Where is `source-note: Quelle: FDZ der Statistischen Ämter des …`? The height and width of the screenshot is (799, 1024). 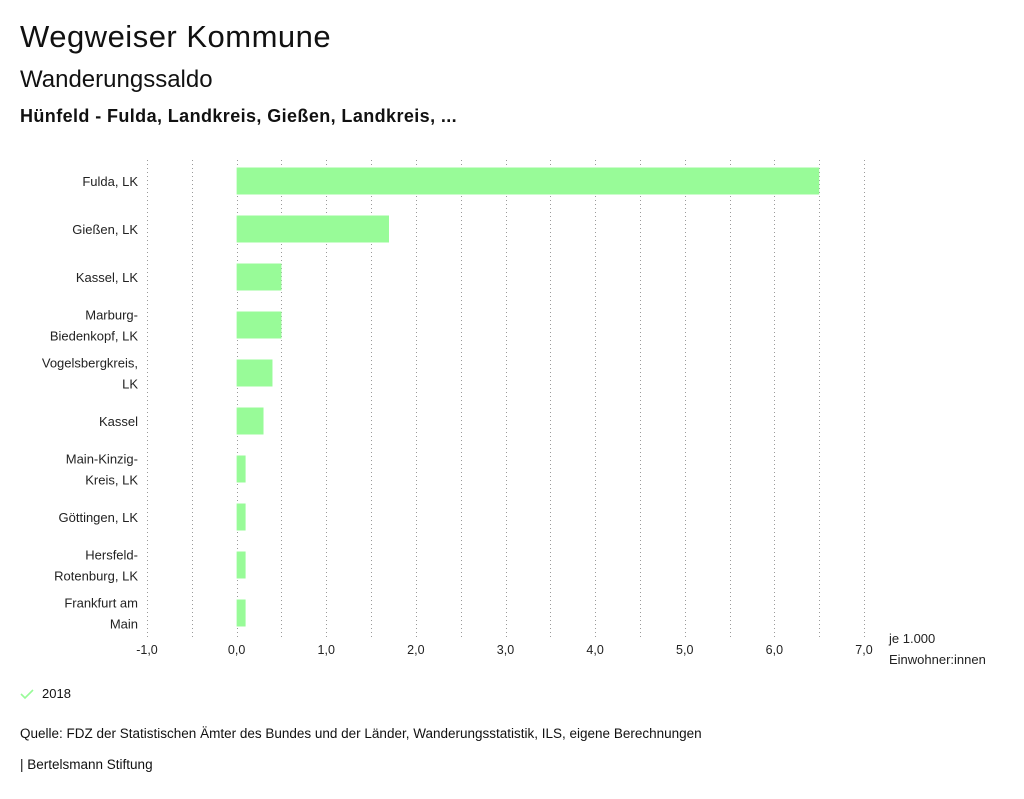 source-note: Quelle: FDZ der Statistischen Ämter des … is located at coordinates (361, 733).